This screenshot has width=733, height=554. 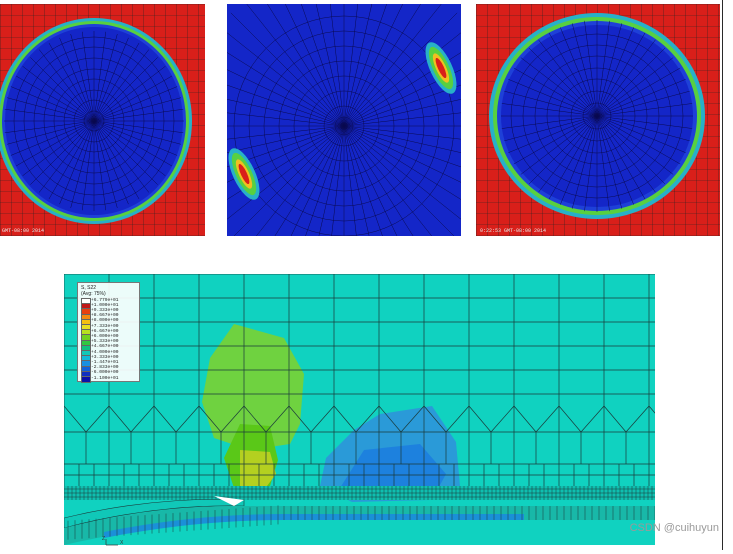 What do you see at coordinates (105, 331) in the screenshot?
I see `legend-value: +6.667e+00` at bounding box center [105, 331].